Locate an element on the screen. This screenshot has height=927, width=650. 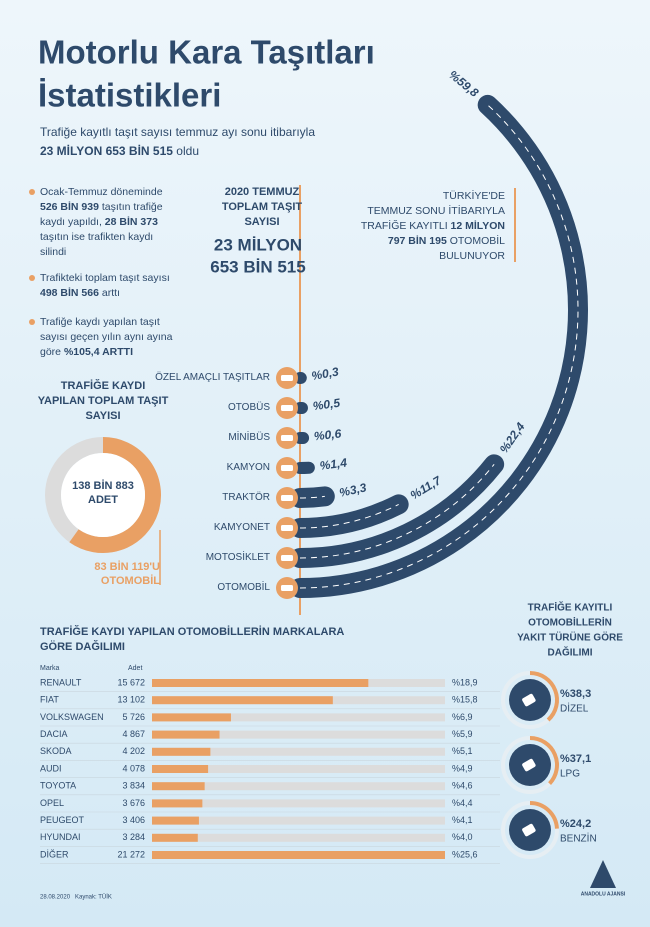
gauge-value-label: %38,3 is located at coordinates (575, 694).